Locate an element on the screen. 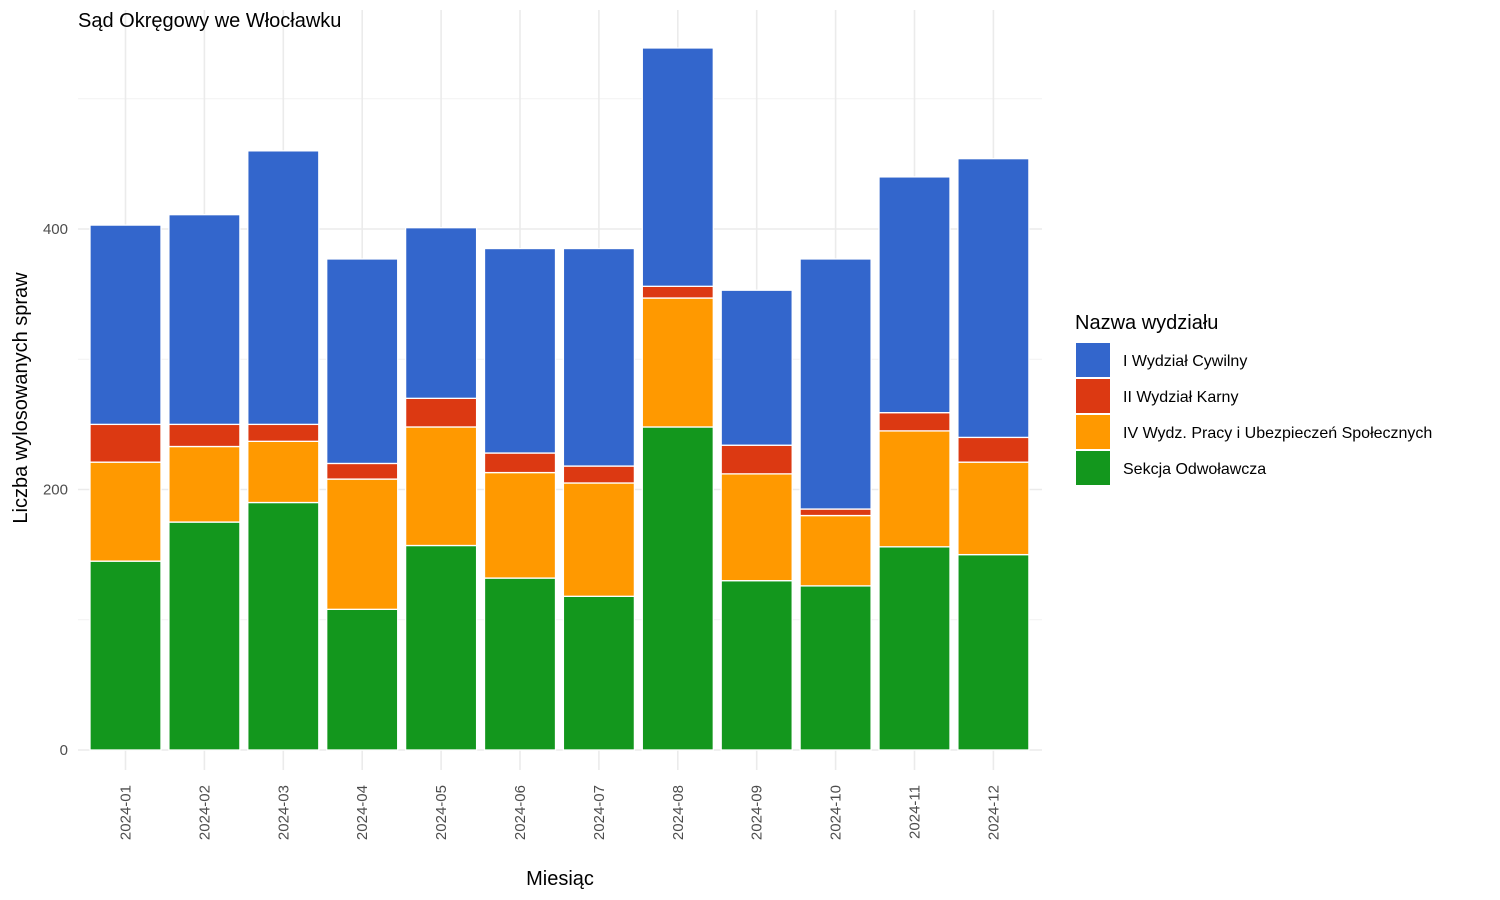  legend-label: IV Wydz. Pracy i Ubezpieczeń Społecznych is located at coordinates (1277, 433).